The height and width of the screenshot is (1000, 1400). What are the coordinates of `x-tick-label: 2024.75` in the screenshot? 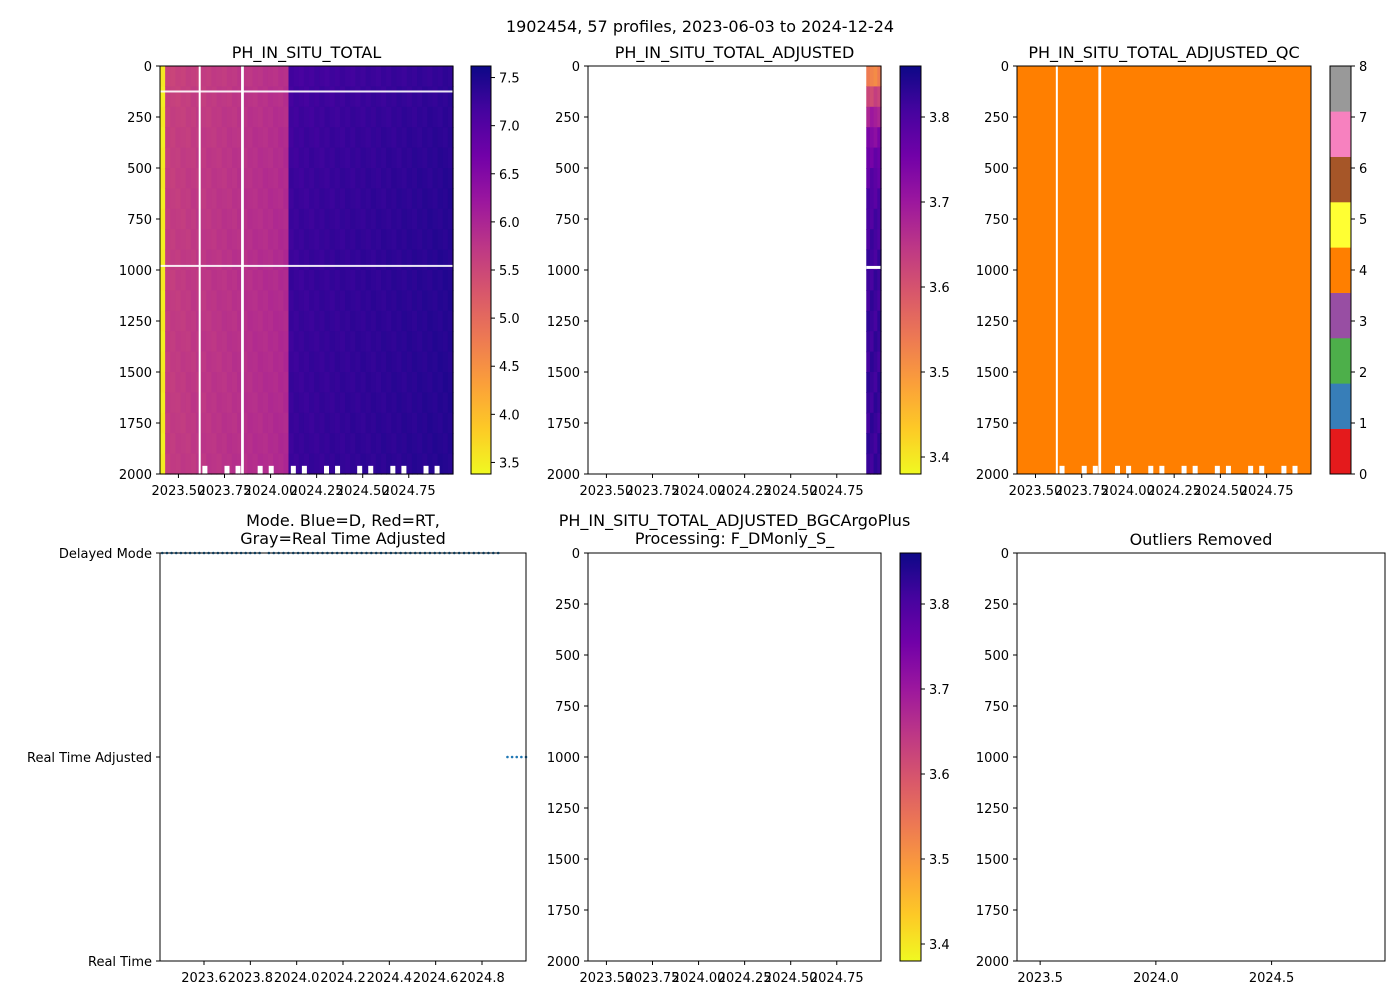 It's located at (1267, 491).